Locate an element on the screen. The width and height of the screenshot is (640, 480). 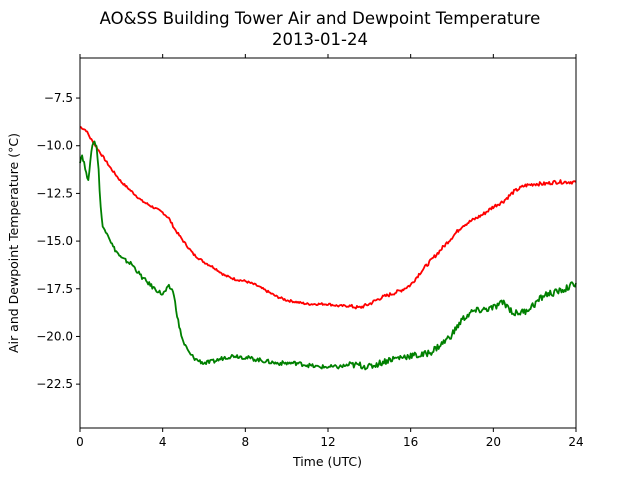
y-tick-label: −15.0 is located at coordinates (54, 241).